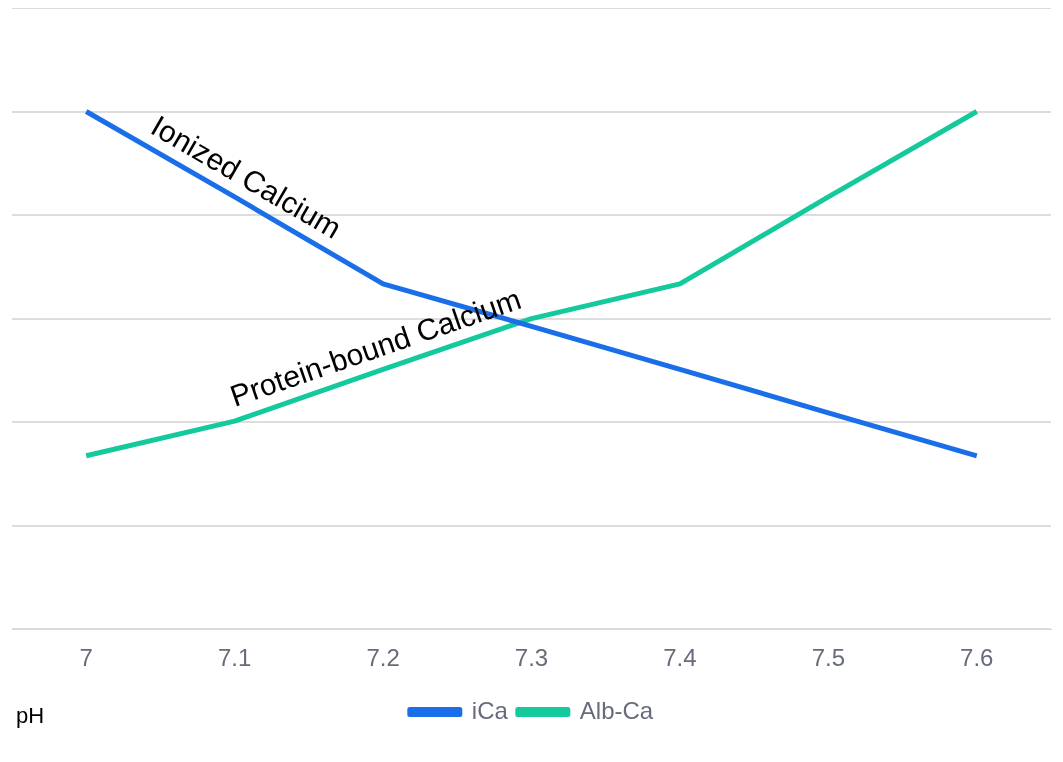 The height and width of the screenshot is (762, 1063). I want to click on x-tick-label: 7.2, so click(383, 658).